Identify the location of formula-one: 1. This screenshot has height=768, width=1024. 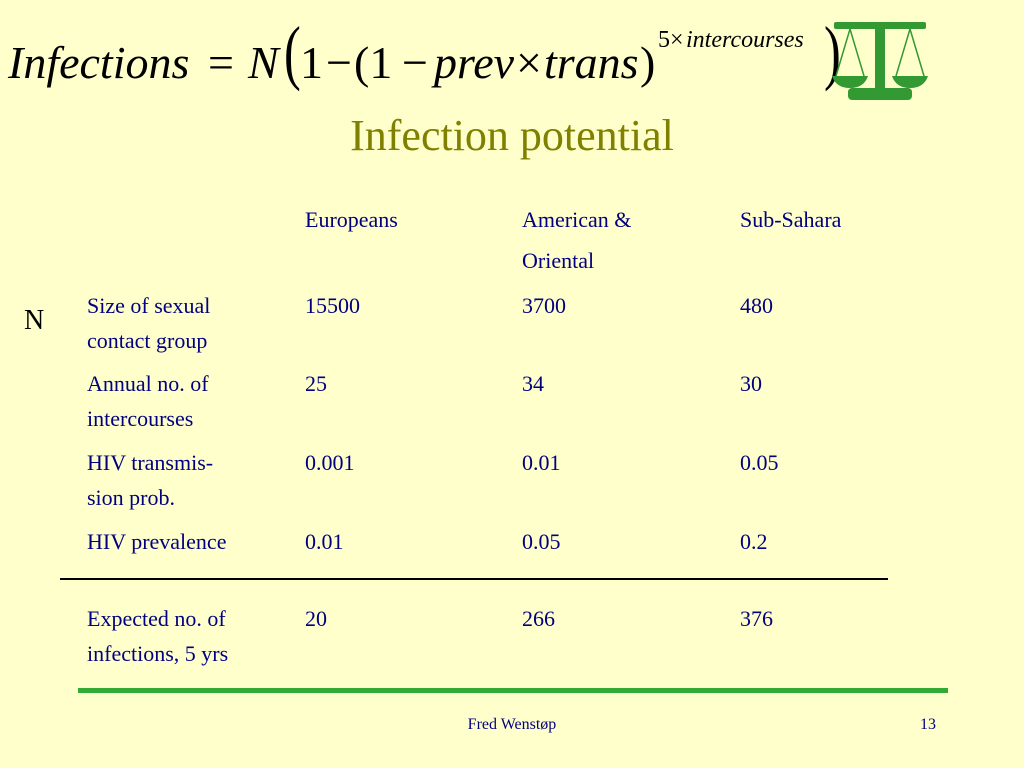
(311, 62).